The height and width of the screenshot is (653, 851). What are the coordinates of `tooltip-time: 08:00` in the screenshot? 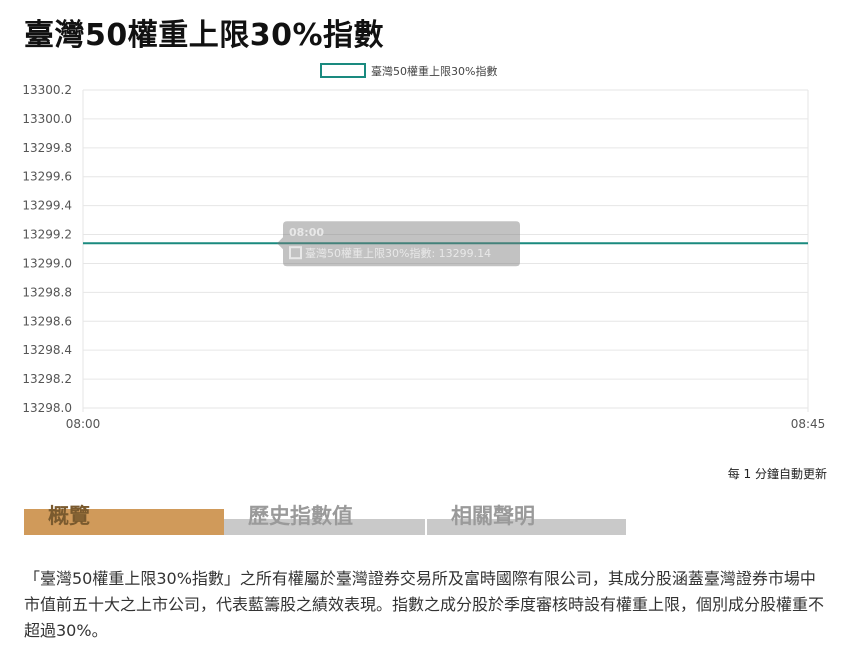 It's located at (306, 232).